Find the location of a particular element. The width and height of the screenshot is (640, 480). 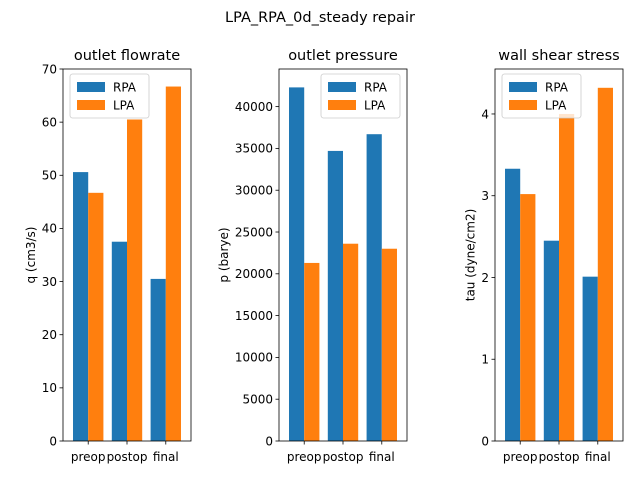

y-axis-label: q (cm3/s) is located at coordinates (31, 254).